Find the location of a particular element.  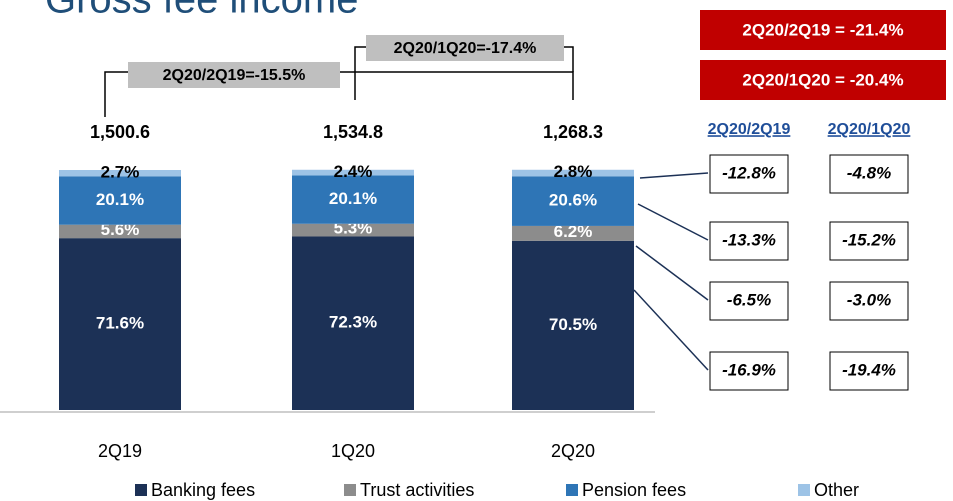

data-label: 2.4% is located at coordinates (353, 171).